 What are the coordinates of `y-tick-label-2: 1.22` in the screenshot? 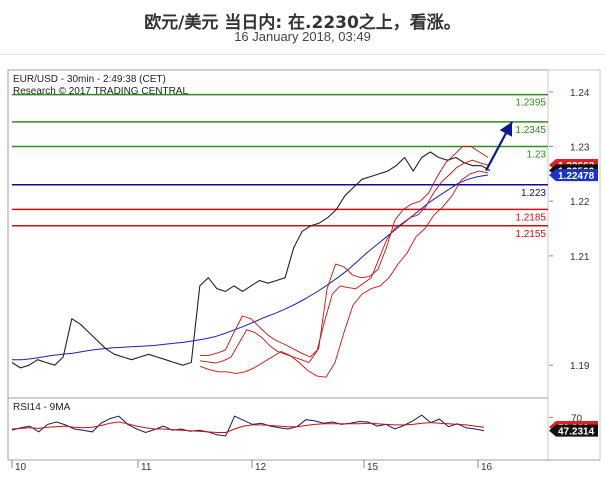 It's located at (580, 202).